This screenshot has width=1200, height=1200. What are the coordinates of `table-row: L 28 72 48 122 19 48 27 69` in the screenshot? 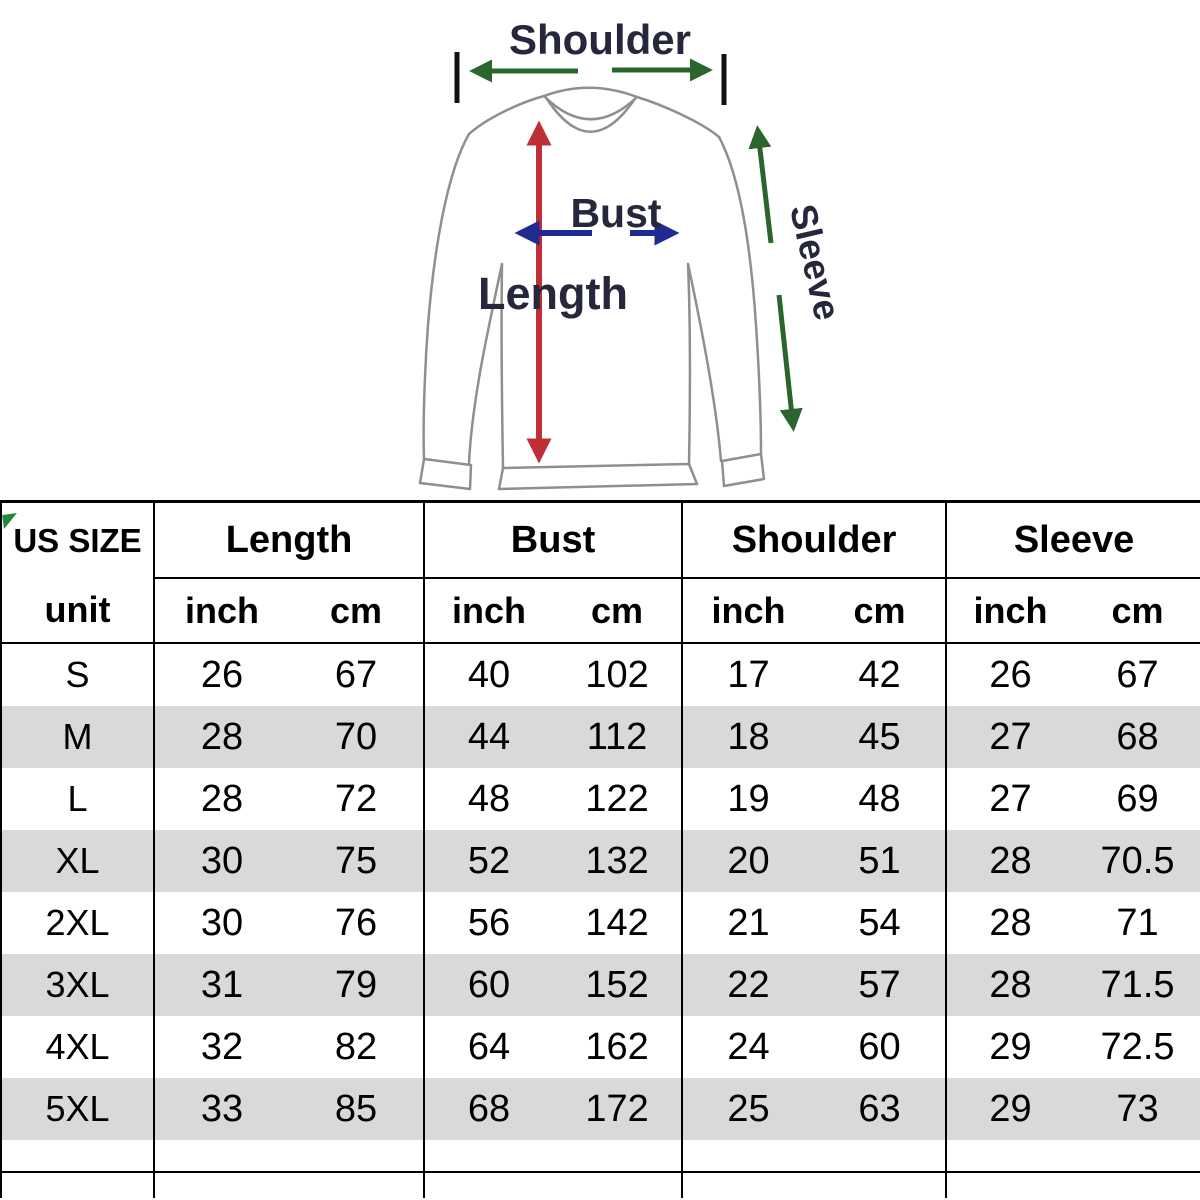 It's located at (600, 799).